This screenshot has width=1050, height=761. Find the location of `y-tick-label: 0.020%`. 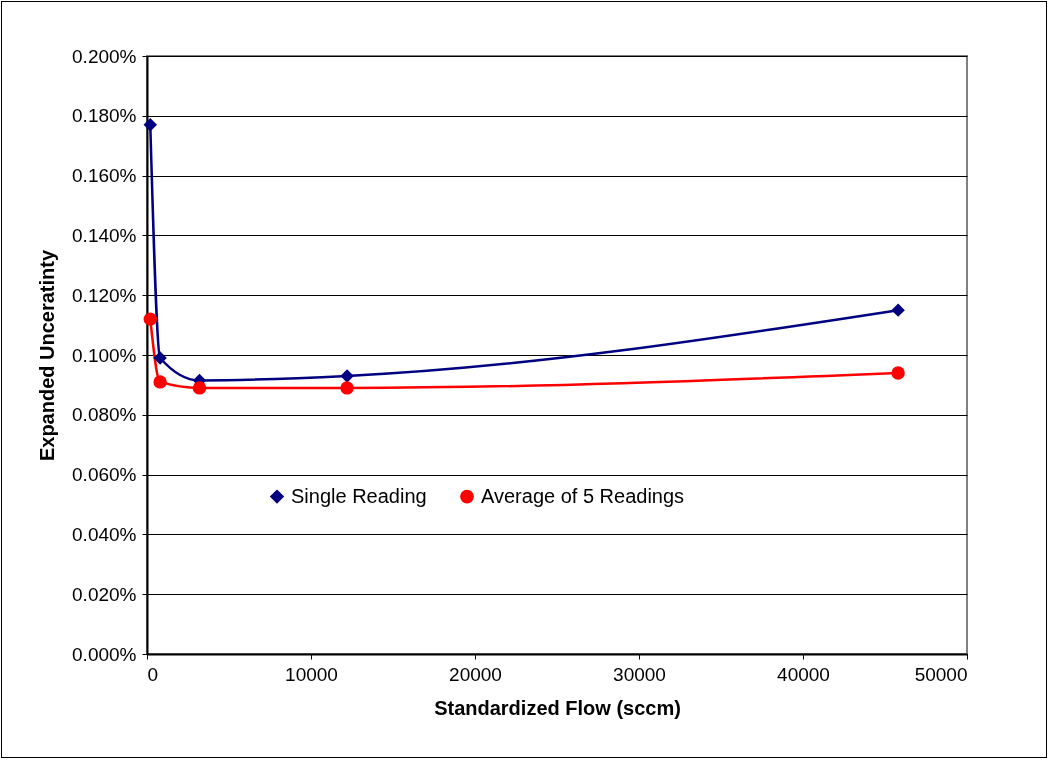

y-tick-label: 0.020% is located at coordinates (104, 594).